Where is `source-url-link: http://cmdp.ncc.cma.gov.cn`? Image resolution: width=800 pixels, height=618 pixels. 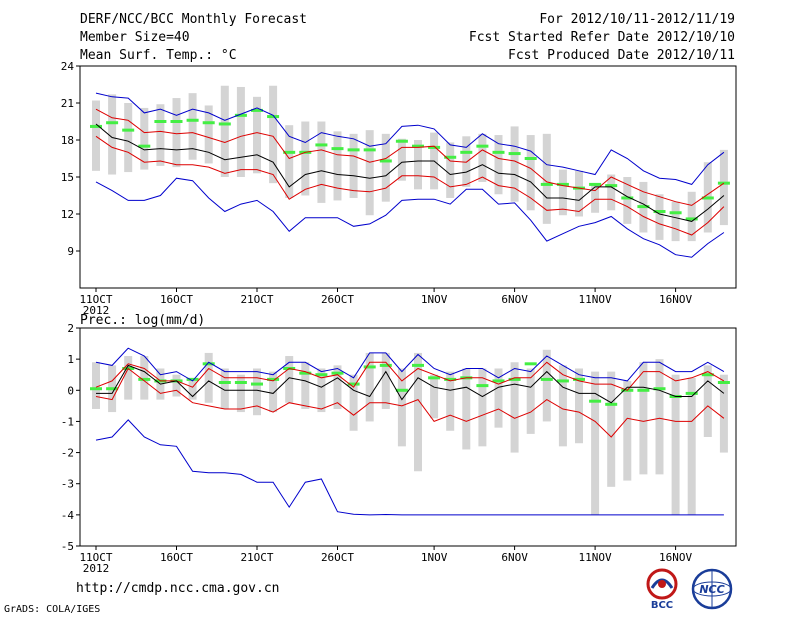 source-url-link: http://cmdp.ncc.cma.gov.cn is located at coordinates (178, 588).